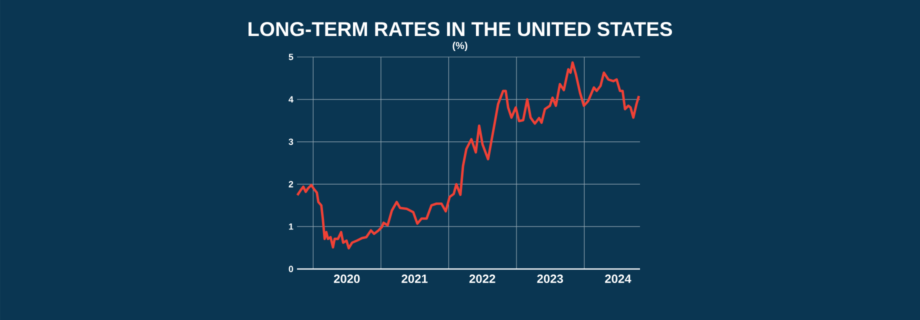 This screenshot has width=920, height=320. I want to click on chart-title: LONG-TERM RATES IN THE UNITED STATES, so click(460, 29).